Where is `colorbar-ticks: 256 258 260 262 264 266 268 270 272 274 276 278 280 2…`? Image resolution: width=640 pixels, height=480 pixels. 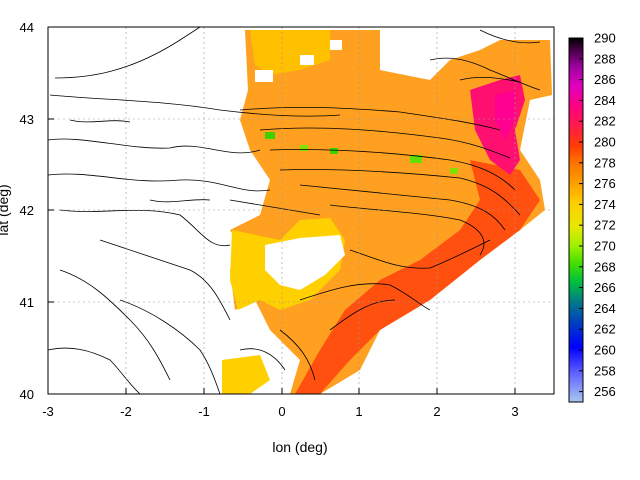 colorbar-ticks: 256 258 260 262 264 266 268 270 272 274 276 278 280 2… is located at coordinates (597, 215).